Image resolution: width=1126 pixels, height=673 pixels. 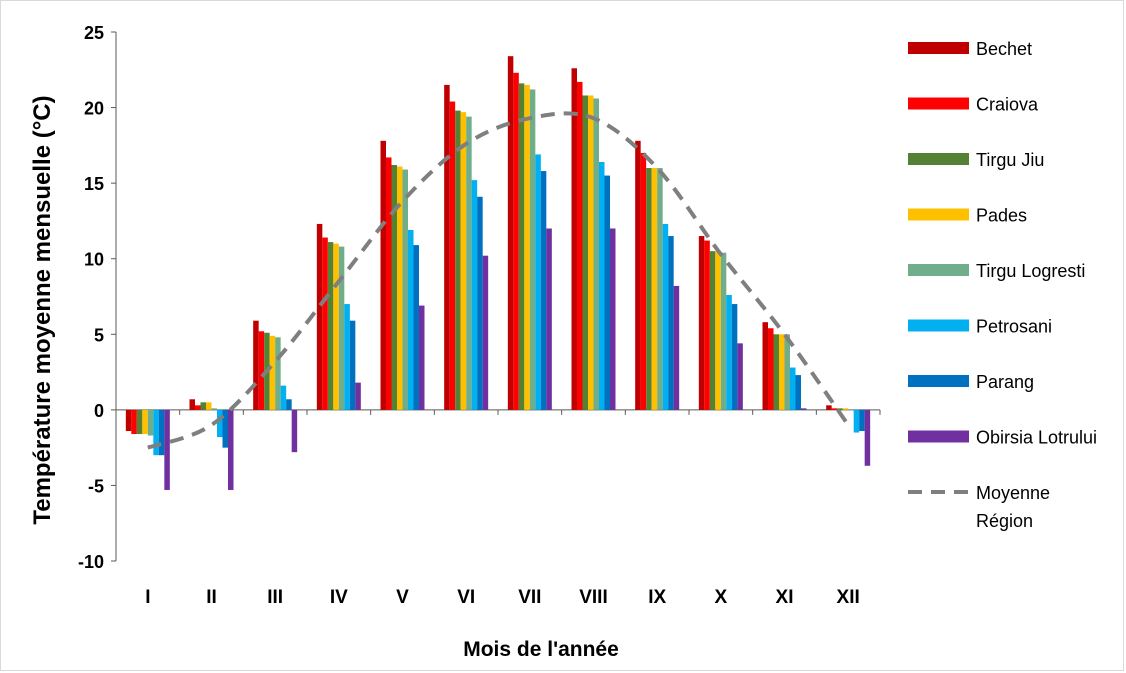 I want to click on y-axis-title: Température moyenne mensuelle (°C), so click(x=42, y=309).